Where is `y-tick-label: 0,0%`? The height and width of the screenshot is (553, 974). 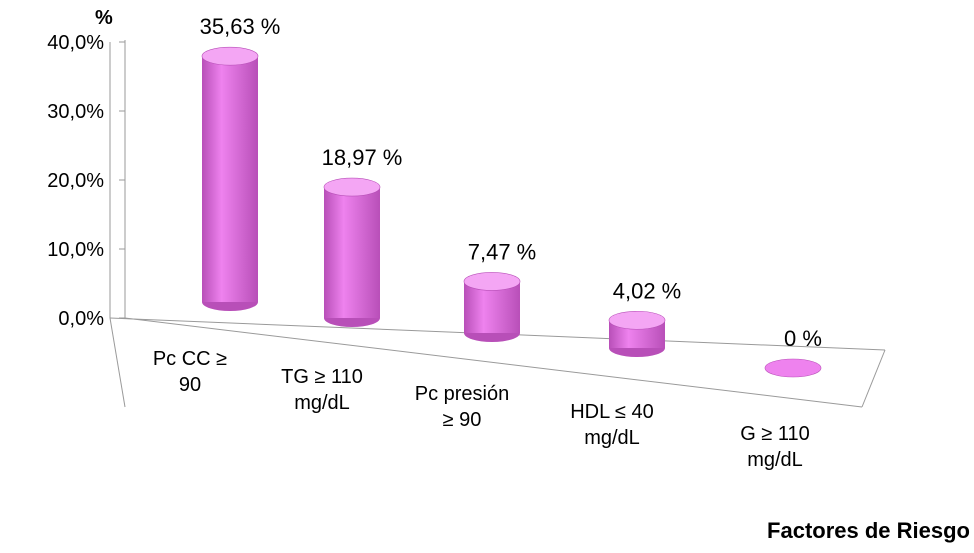
y-tick-label: 0,0% is located at coordinates (81, 319).